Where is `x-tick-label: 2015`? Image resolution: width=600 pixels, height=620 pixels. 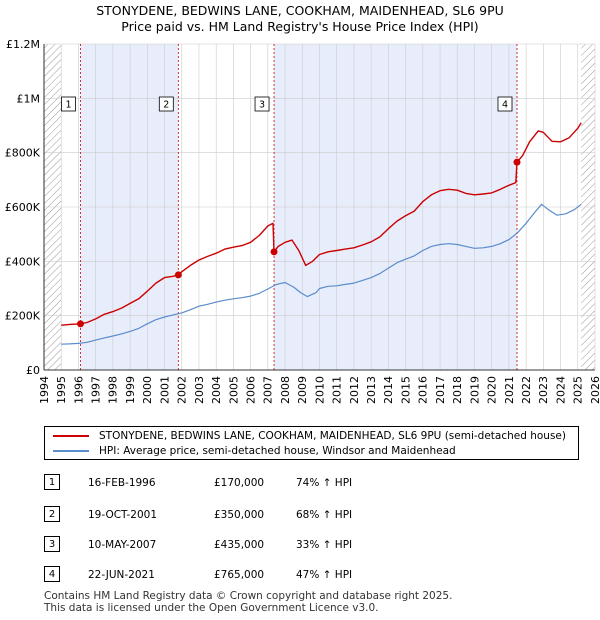 x-tick-label: 2015 is located at coordinates (405, 390).